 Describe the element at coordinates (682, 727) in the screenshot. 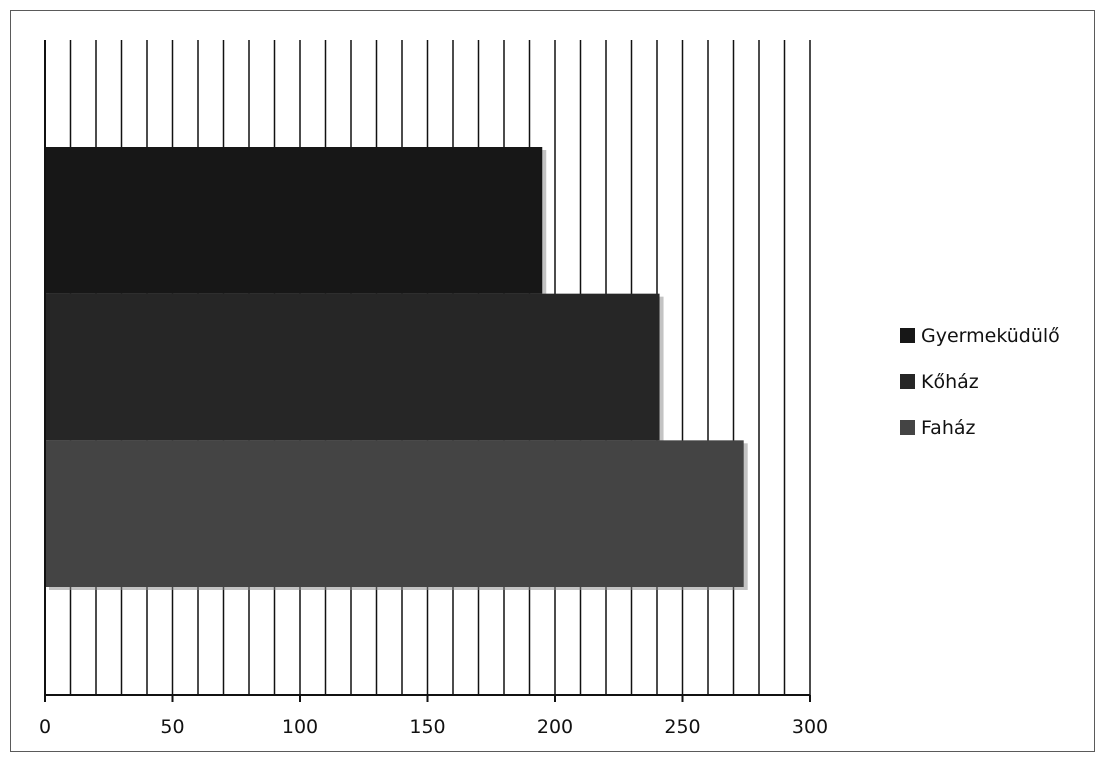

I see `x-tick-label-250: 250` at that location.